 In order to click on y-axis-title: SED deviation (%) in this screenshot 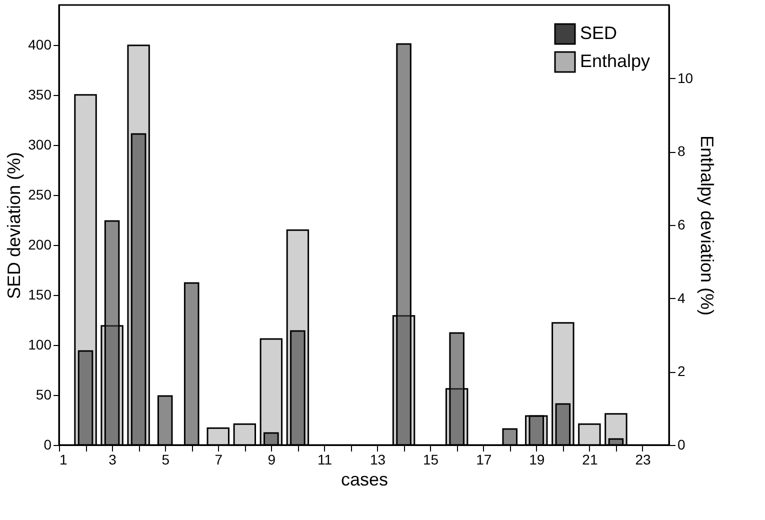, I will do `click(14, 226)`.